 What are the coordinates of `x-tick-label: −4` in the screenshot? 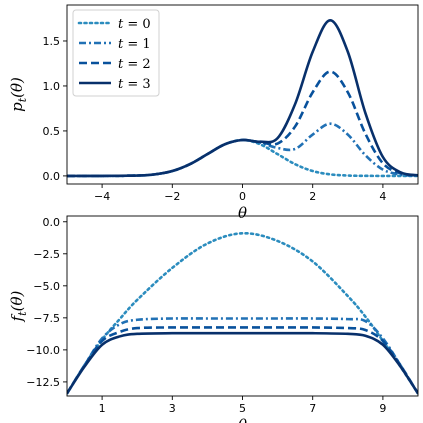 It's located at (102, 196).